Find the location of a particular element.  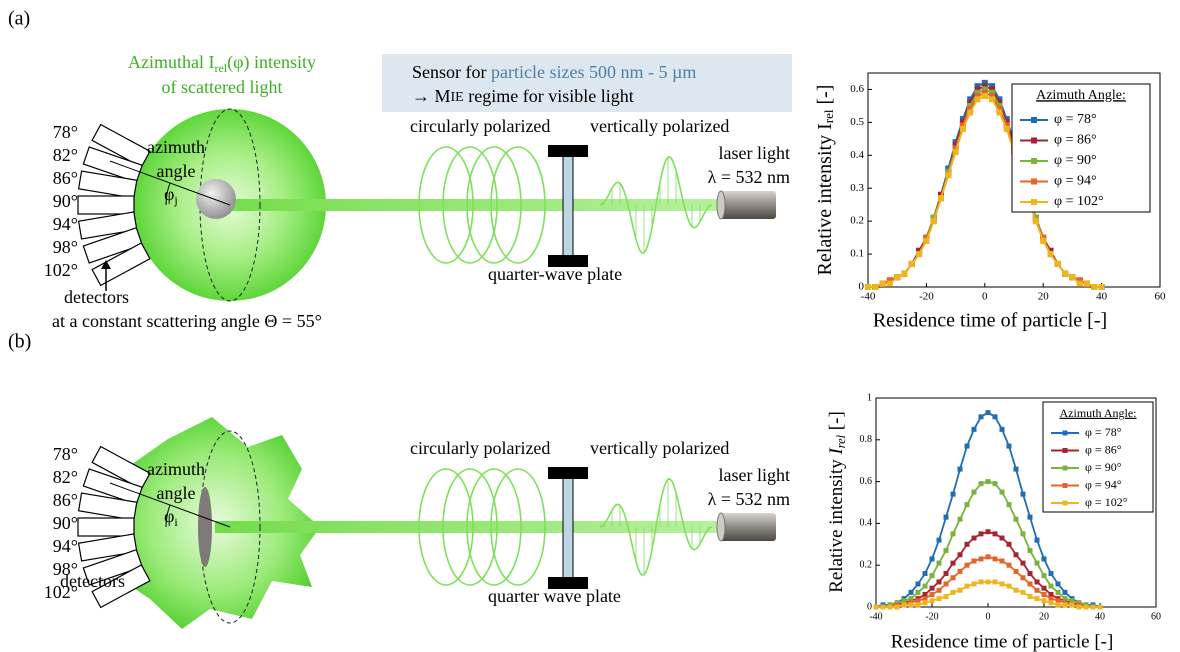

angle-label: 94° is located at coordinates (65, 224).